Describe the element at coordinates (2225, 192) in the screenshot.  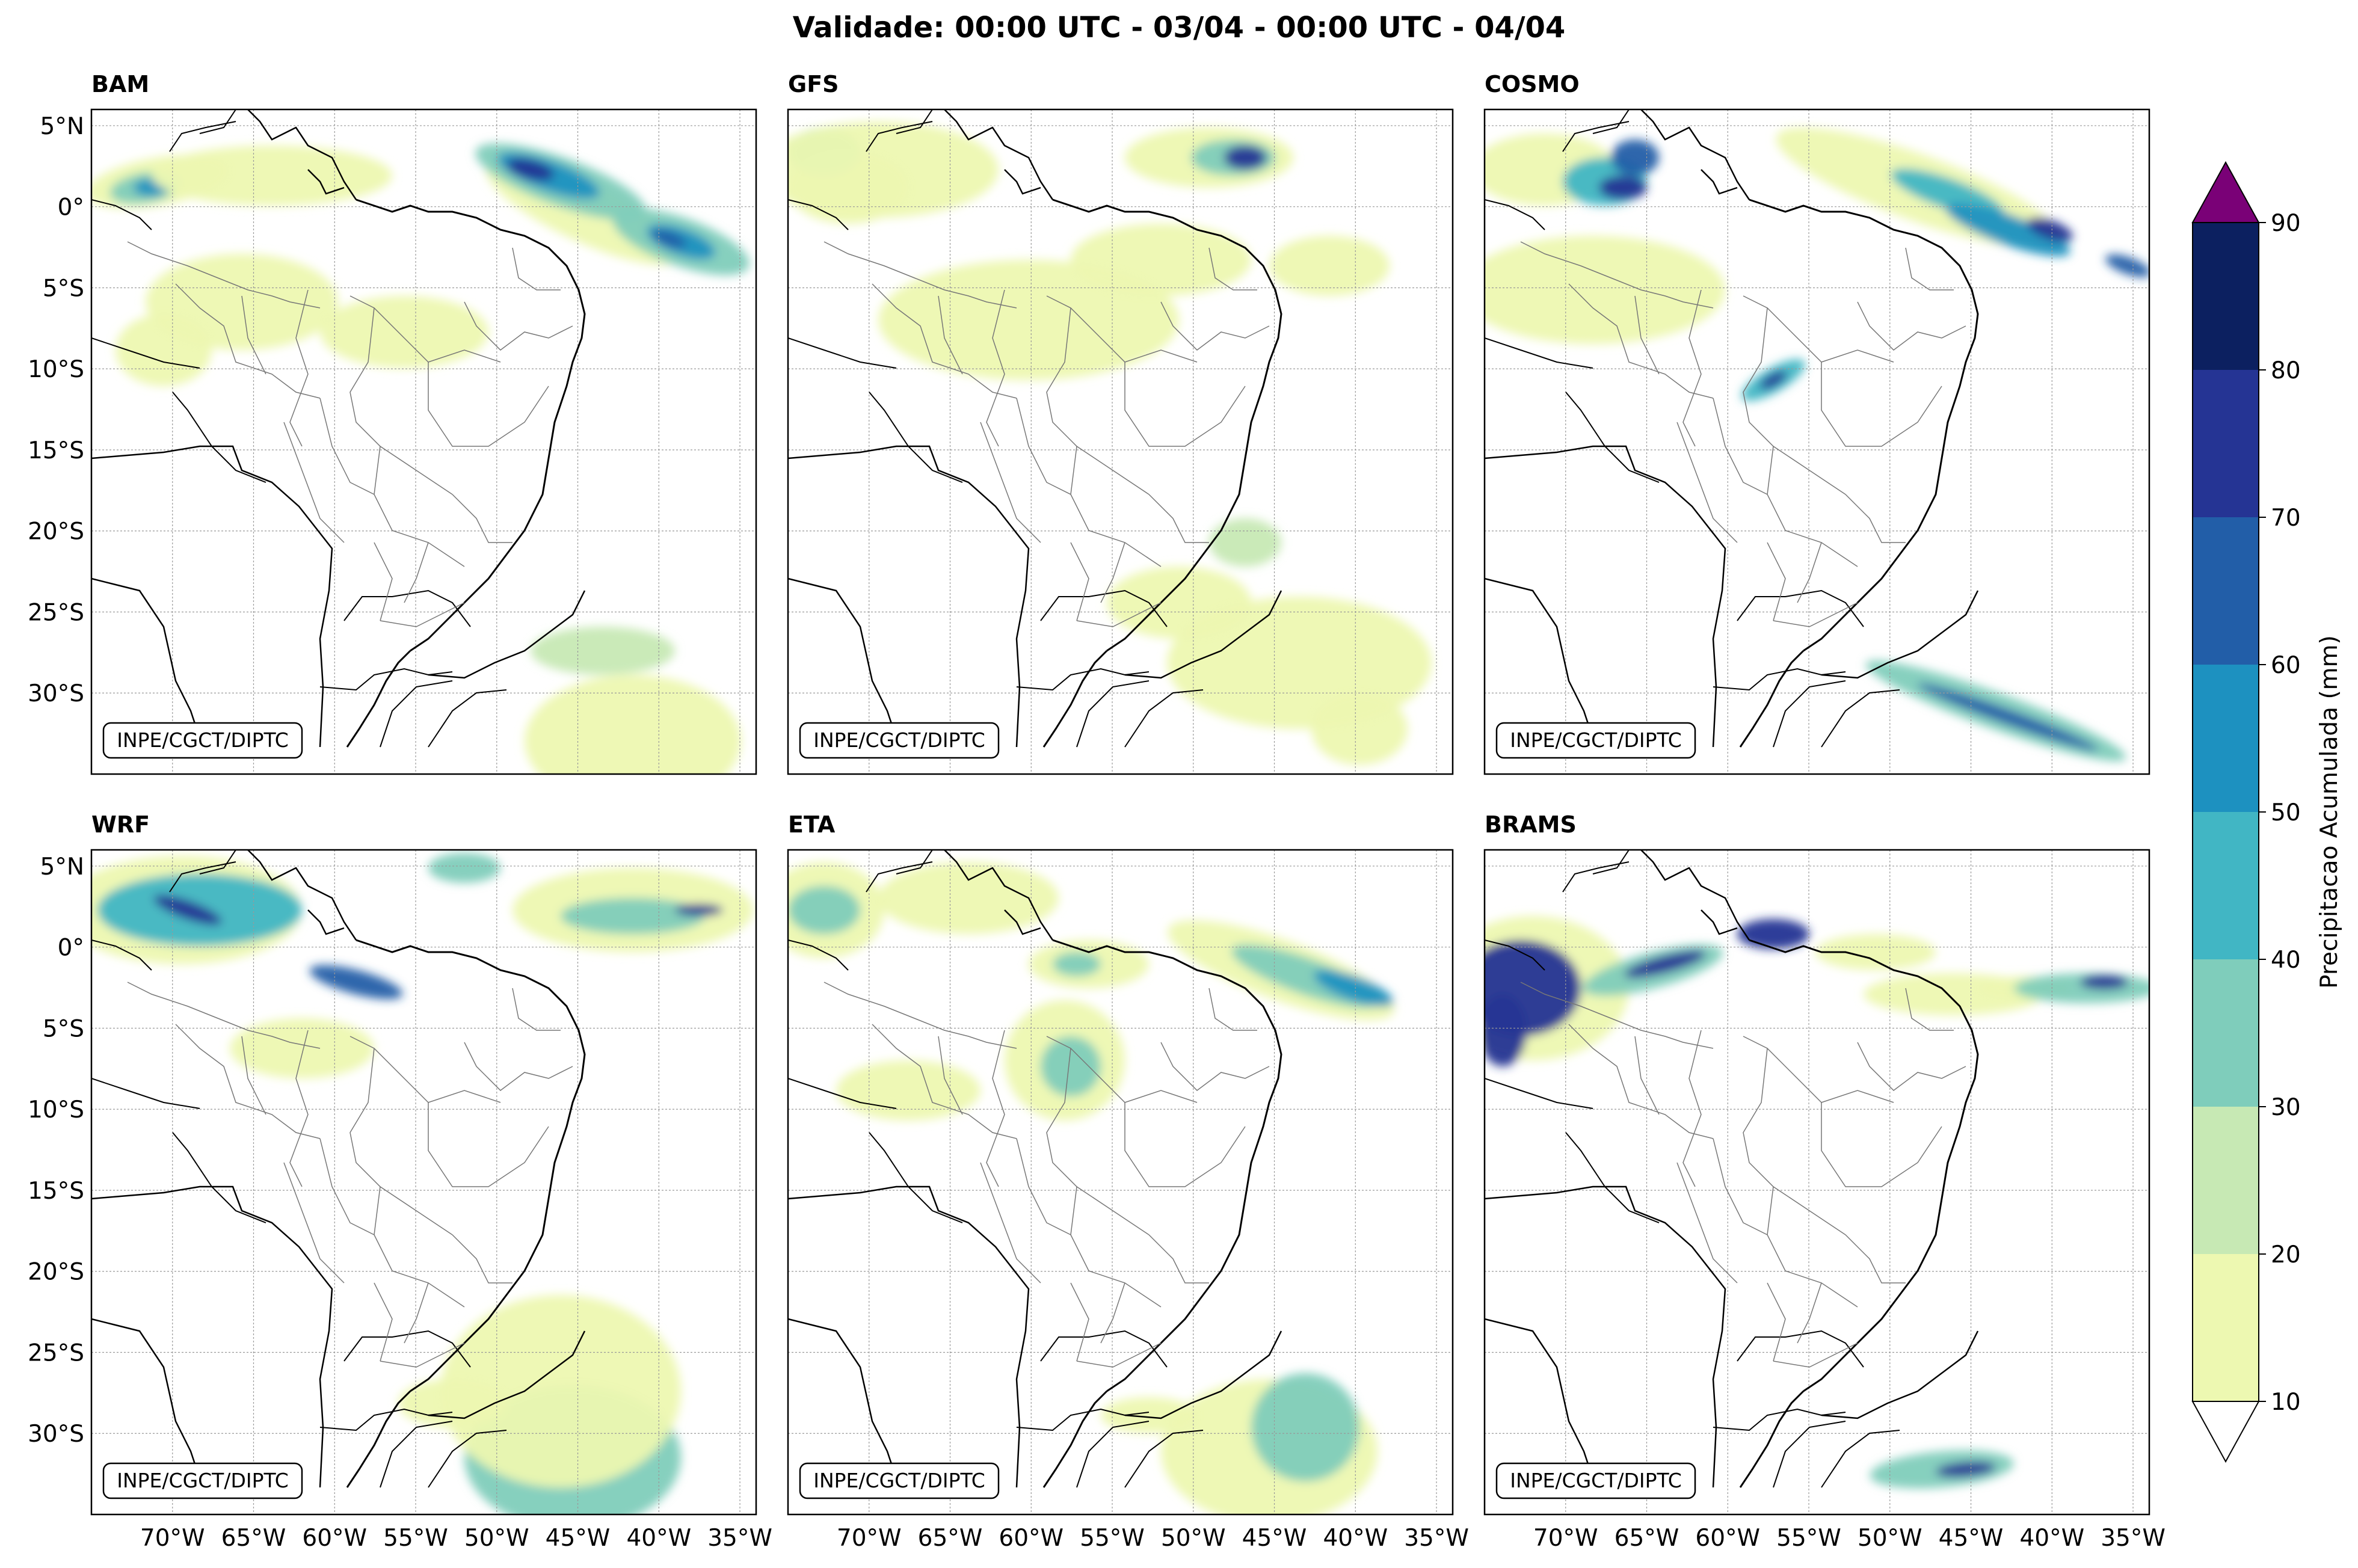
I see `colorbar-extend-max` at that location.